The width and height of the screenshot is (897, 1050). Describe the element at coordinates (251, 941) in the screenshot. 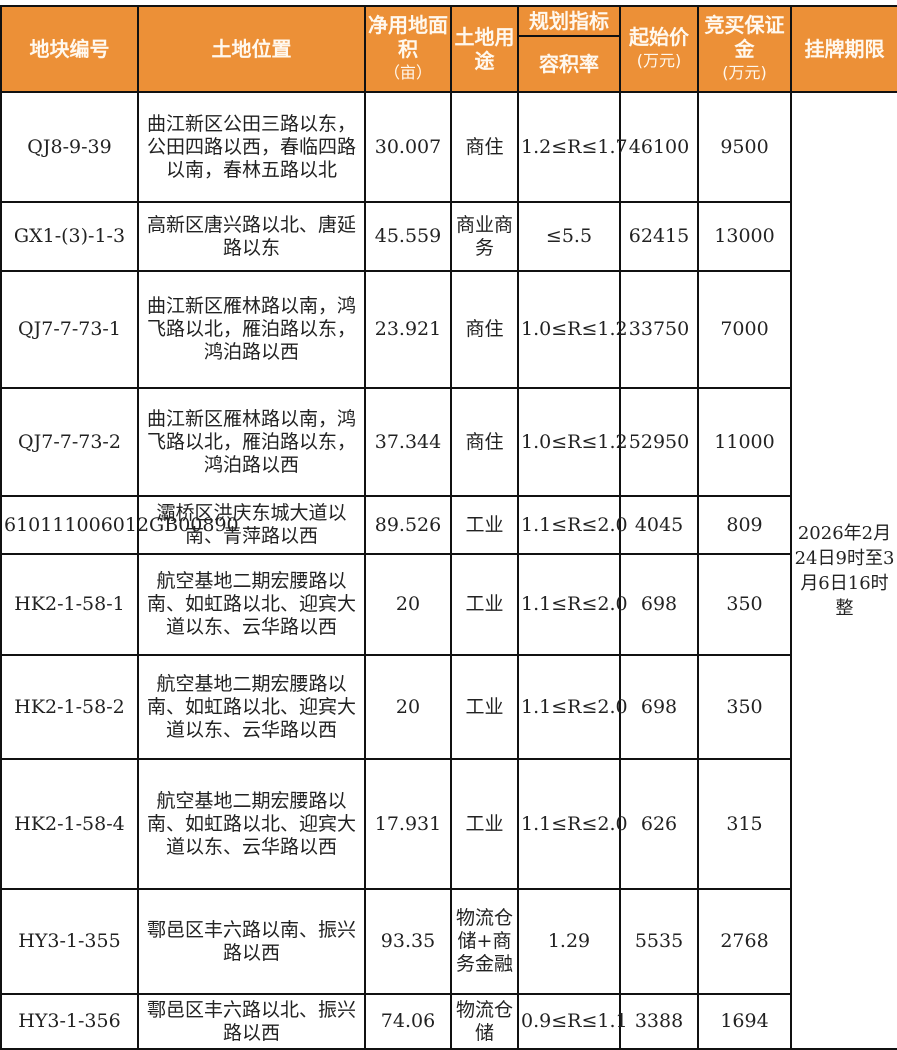

I see `cell-location: 鄠邑区丰六路以南、振兴路以西` at that location.